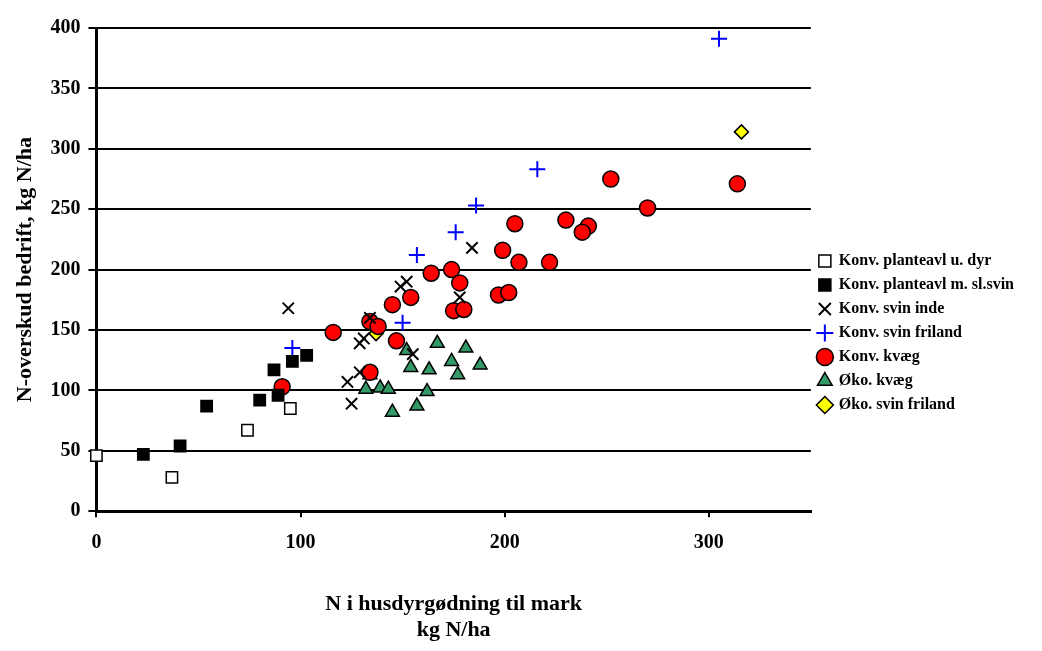 The width and height of the screenshot is (1042, 651). What do you see at coordinates (504, 541) in the screenshot?
I see `x-tick-label: 200` at bounding box center [504, 541].